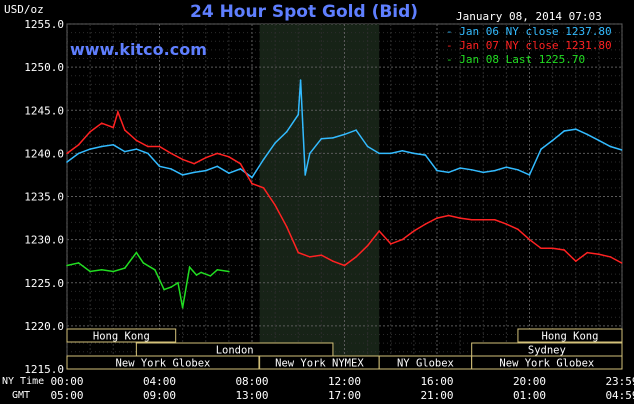 The height and width of the screenshot is (404, 634). I want to click on watermark-url: www.kitco.com, so click(138, 49).